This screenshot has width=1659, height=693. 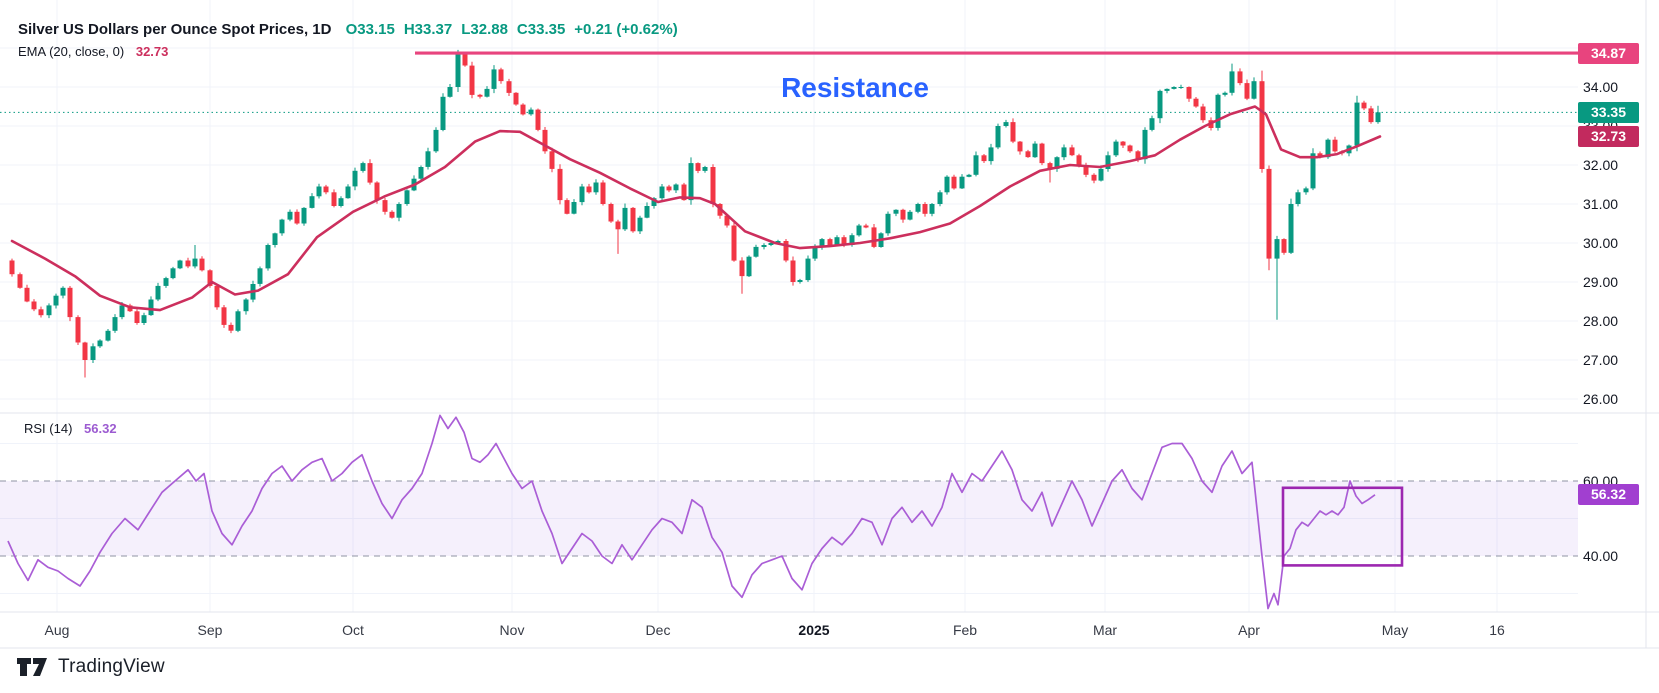 What do you see at coordinates (512, 630) in the screenshot?
I see `time-tick-label: Nov` at bounding box center [512, 630].